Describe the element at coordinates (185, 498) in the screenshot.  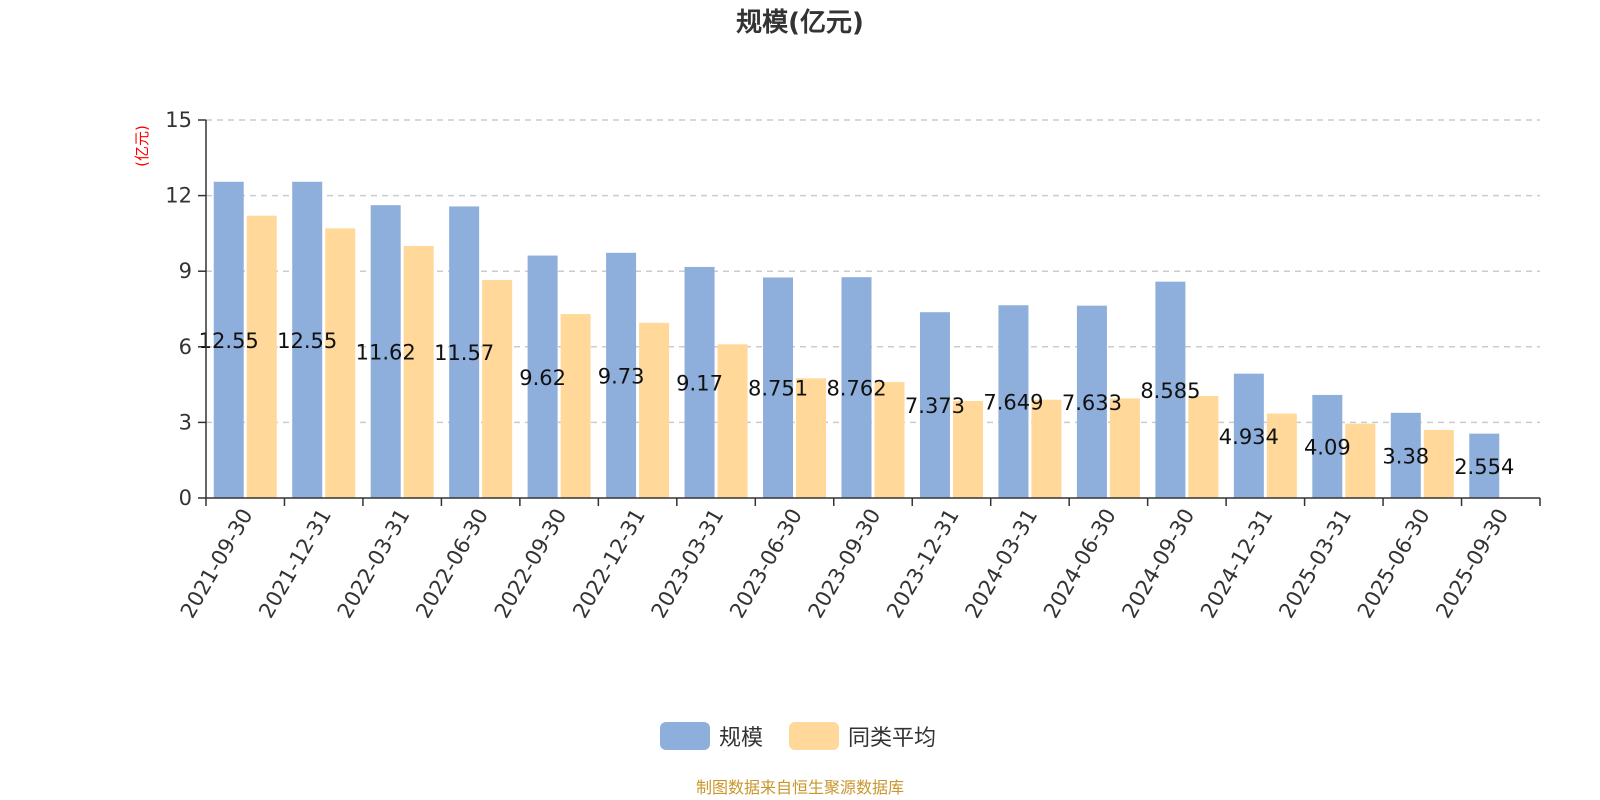
I see `y-tick-label: 0` at that location.